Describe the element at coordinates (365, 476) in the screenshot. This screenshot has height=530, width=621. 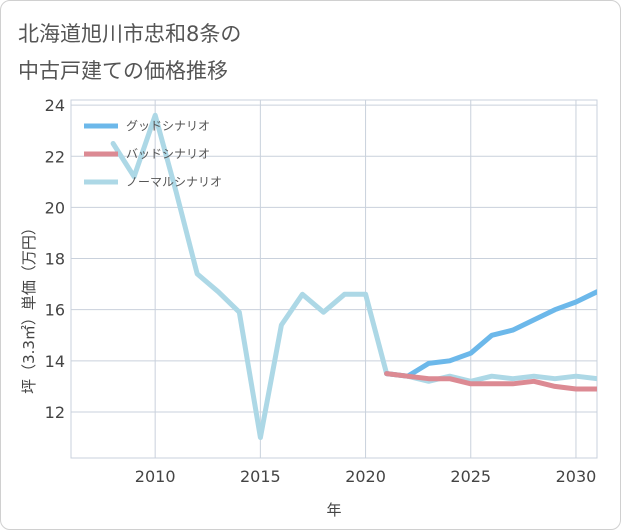
I see `x-tick-label: 2020` at that location.